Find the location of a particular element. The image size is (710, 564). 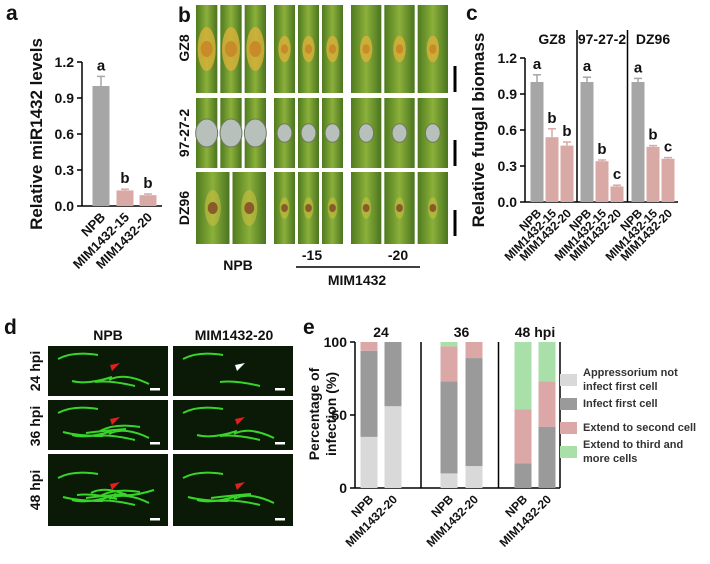

micrograph is located at coordinates (233, 490).